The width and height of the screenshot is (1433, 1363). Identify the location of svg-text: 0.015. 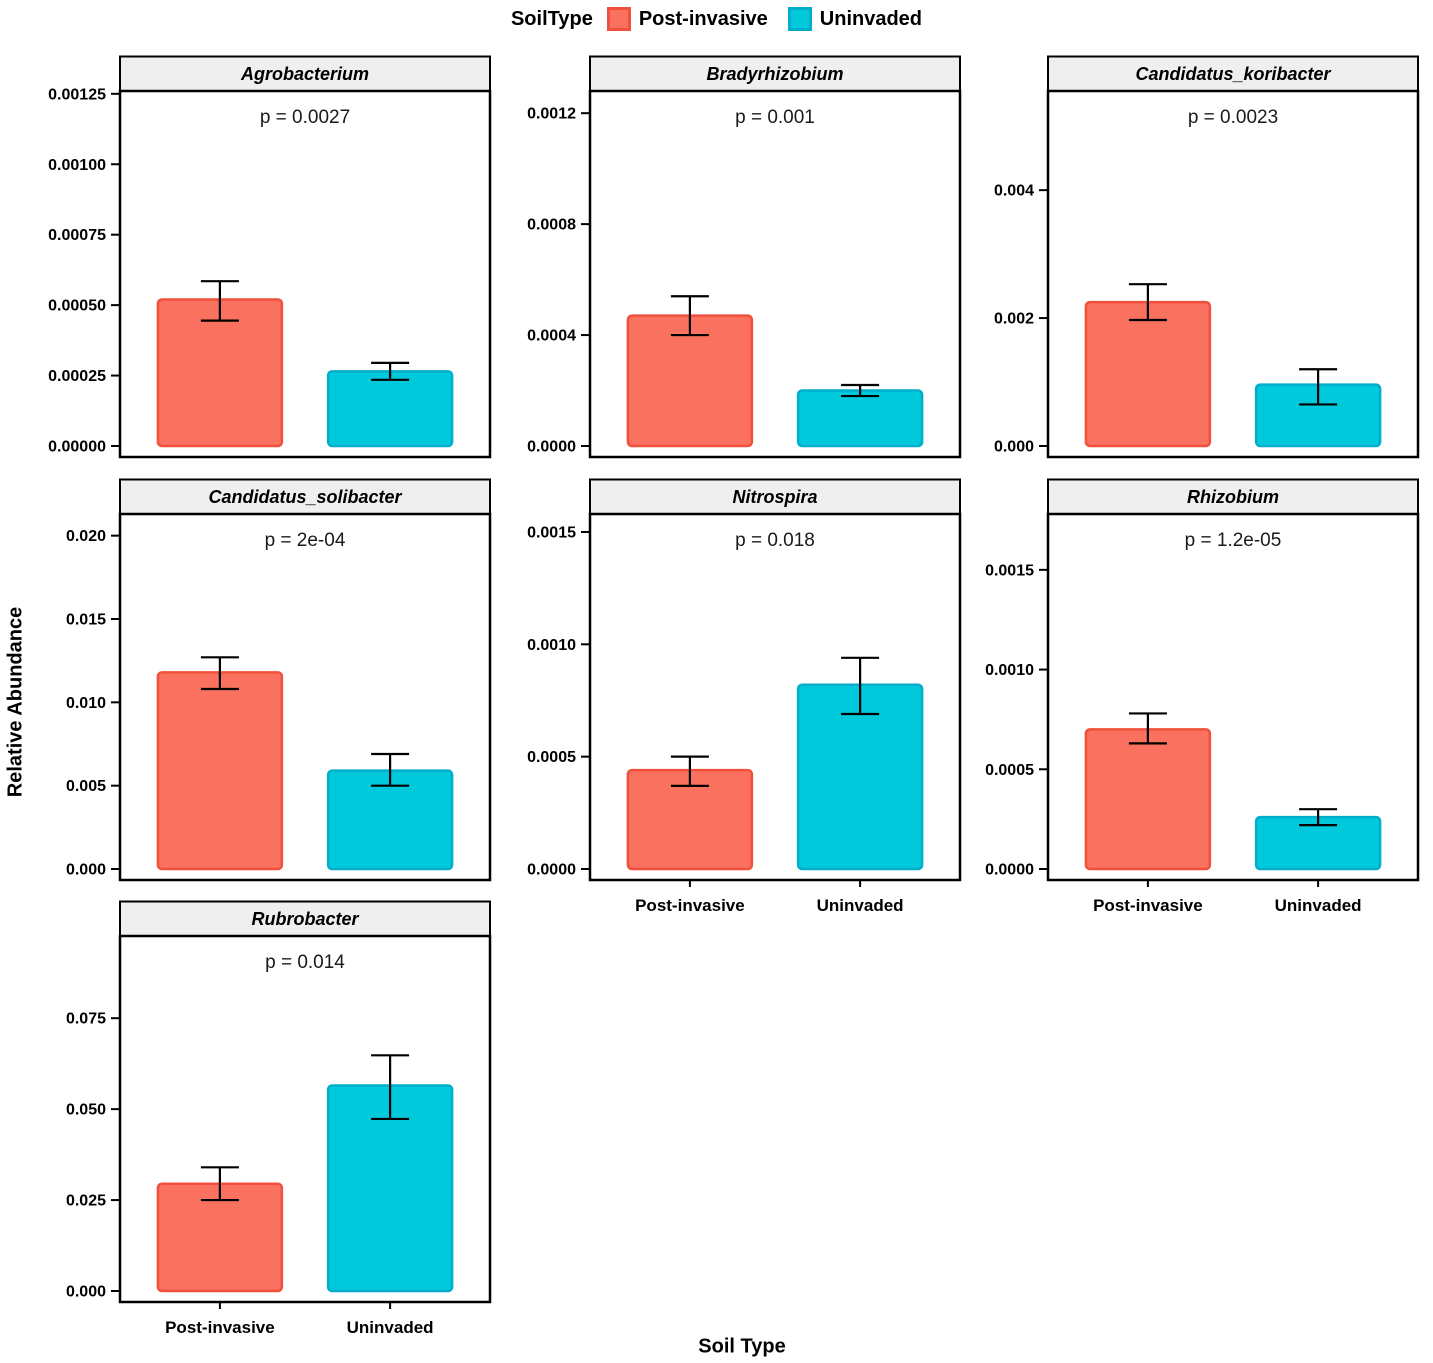
(86, 620).